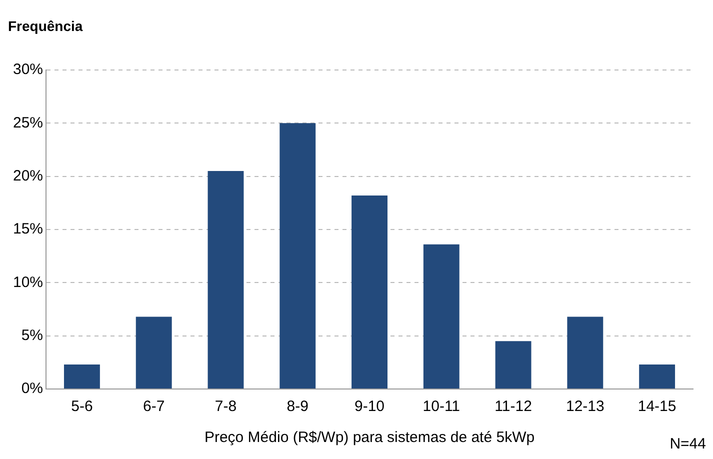 This screenshot has height=459, width=713. Describe the element at coordinates (28, 123) in the screenshot. I see `y-tick-label: 25%` at that location.